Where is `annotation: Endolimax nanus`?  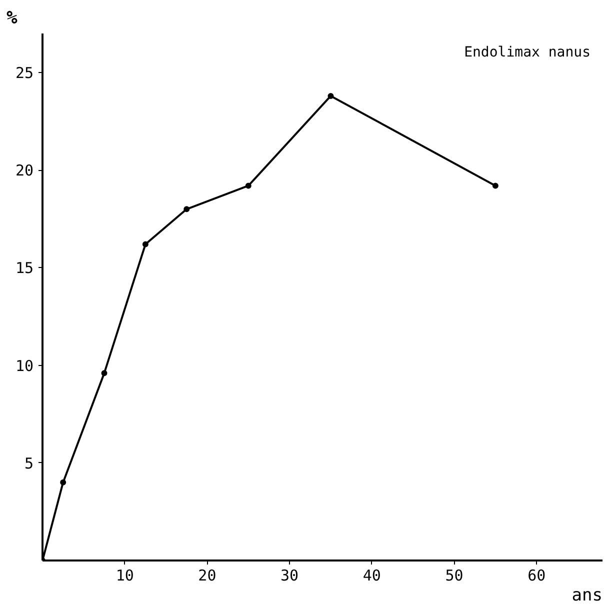 annotation: Endolimax nanus is located at coordinates (527, 52).